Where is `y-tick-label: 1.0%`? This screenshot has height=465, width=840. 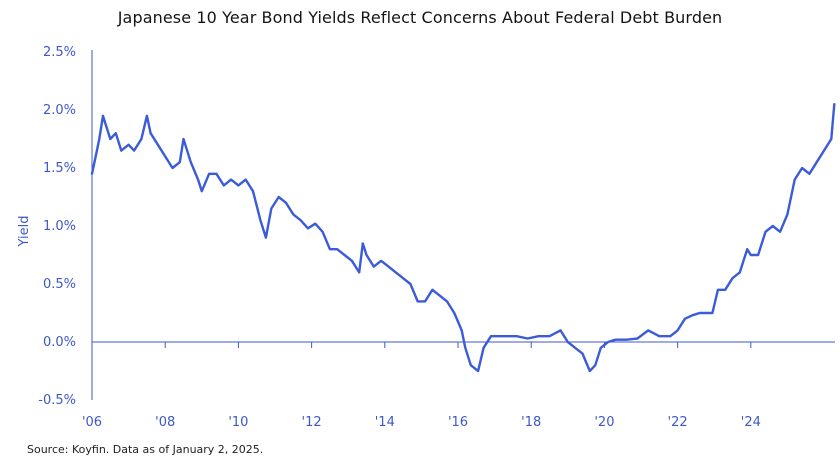
y-tick-label: 1.0% is located at coordinates (59, 226).